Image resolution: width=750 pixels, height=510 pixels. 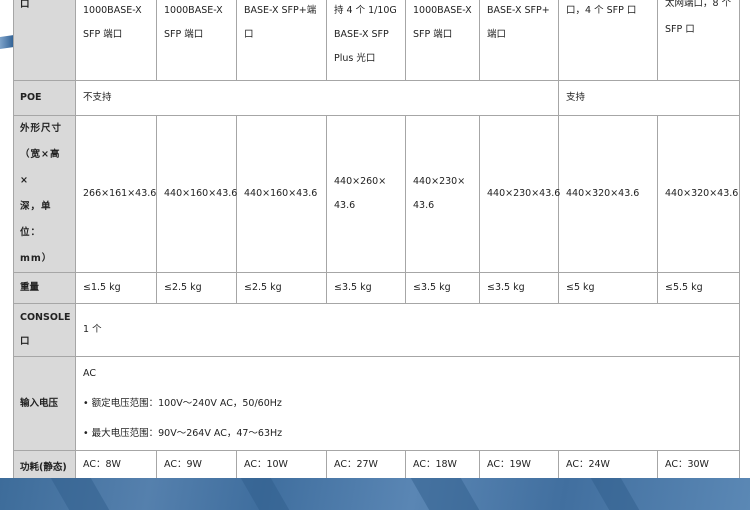 I want to click on cell: 支持, so click(x=649, y=98).